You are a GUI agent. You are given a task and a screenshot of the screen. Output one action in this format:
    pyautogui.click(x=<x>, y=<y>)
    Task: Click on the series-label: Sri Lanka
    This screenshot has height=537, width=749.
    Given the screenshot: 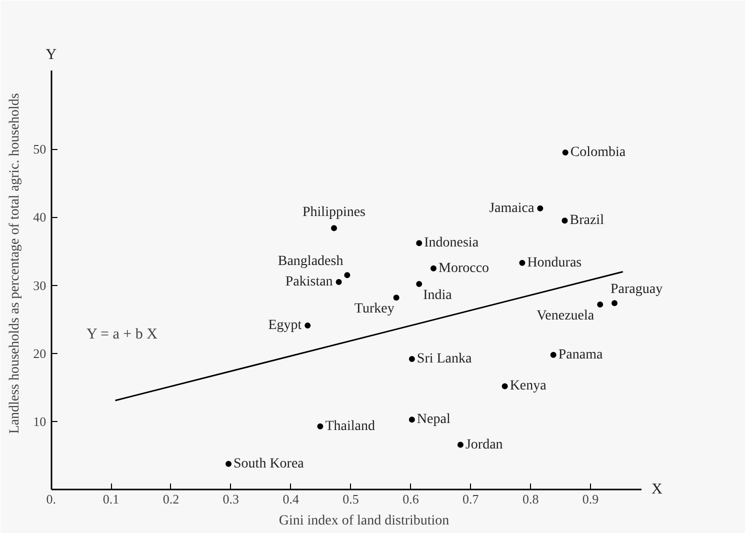 What is the action you would take?
    pyautogui.click(x=444, y=358)
    